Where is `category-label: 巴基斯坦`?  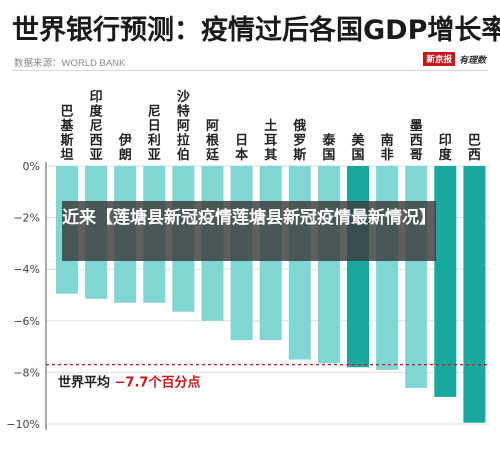 category-label: 巴基斯坦 is located at coordinates (66, 134).